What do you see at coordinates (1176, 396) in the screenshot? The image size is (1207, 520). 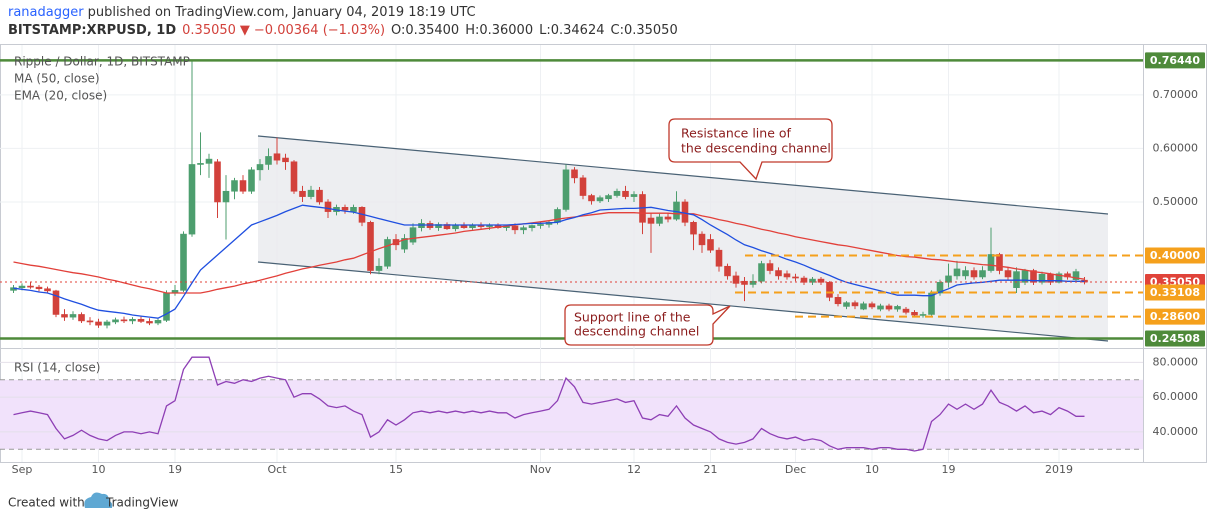 I see `y-tick-label: 60.0000` at bounding box center [1176, 396].